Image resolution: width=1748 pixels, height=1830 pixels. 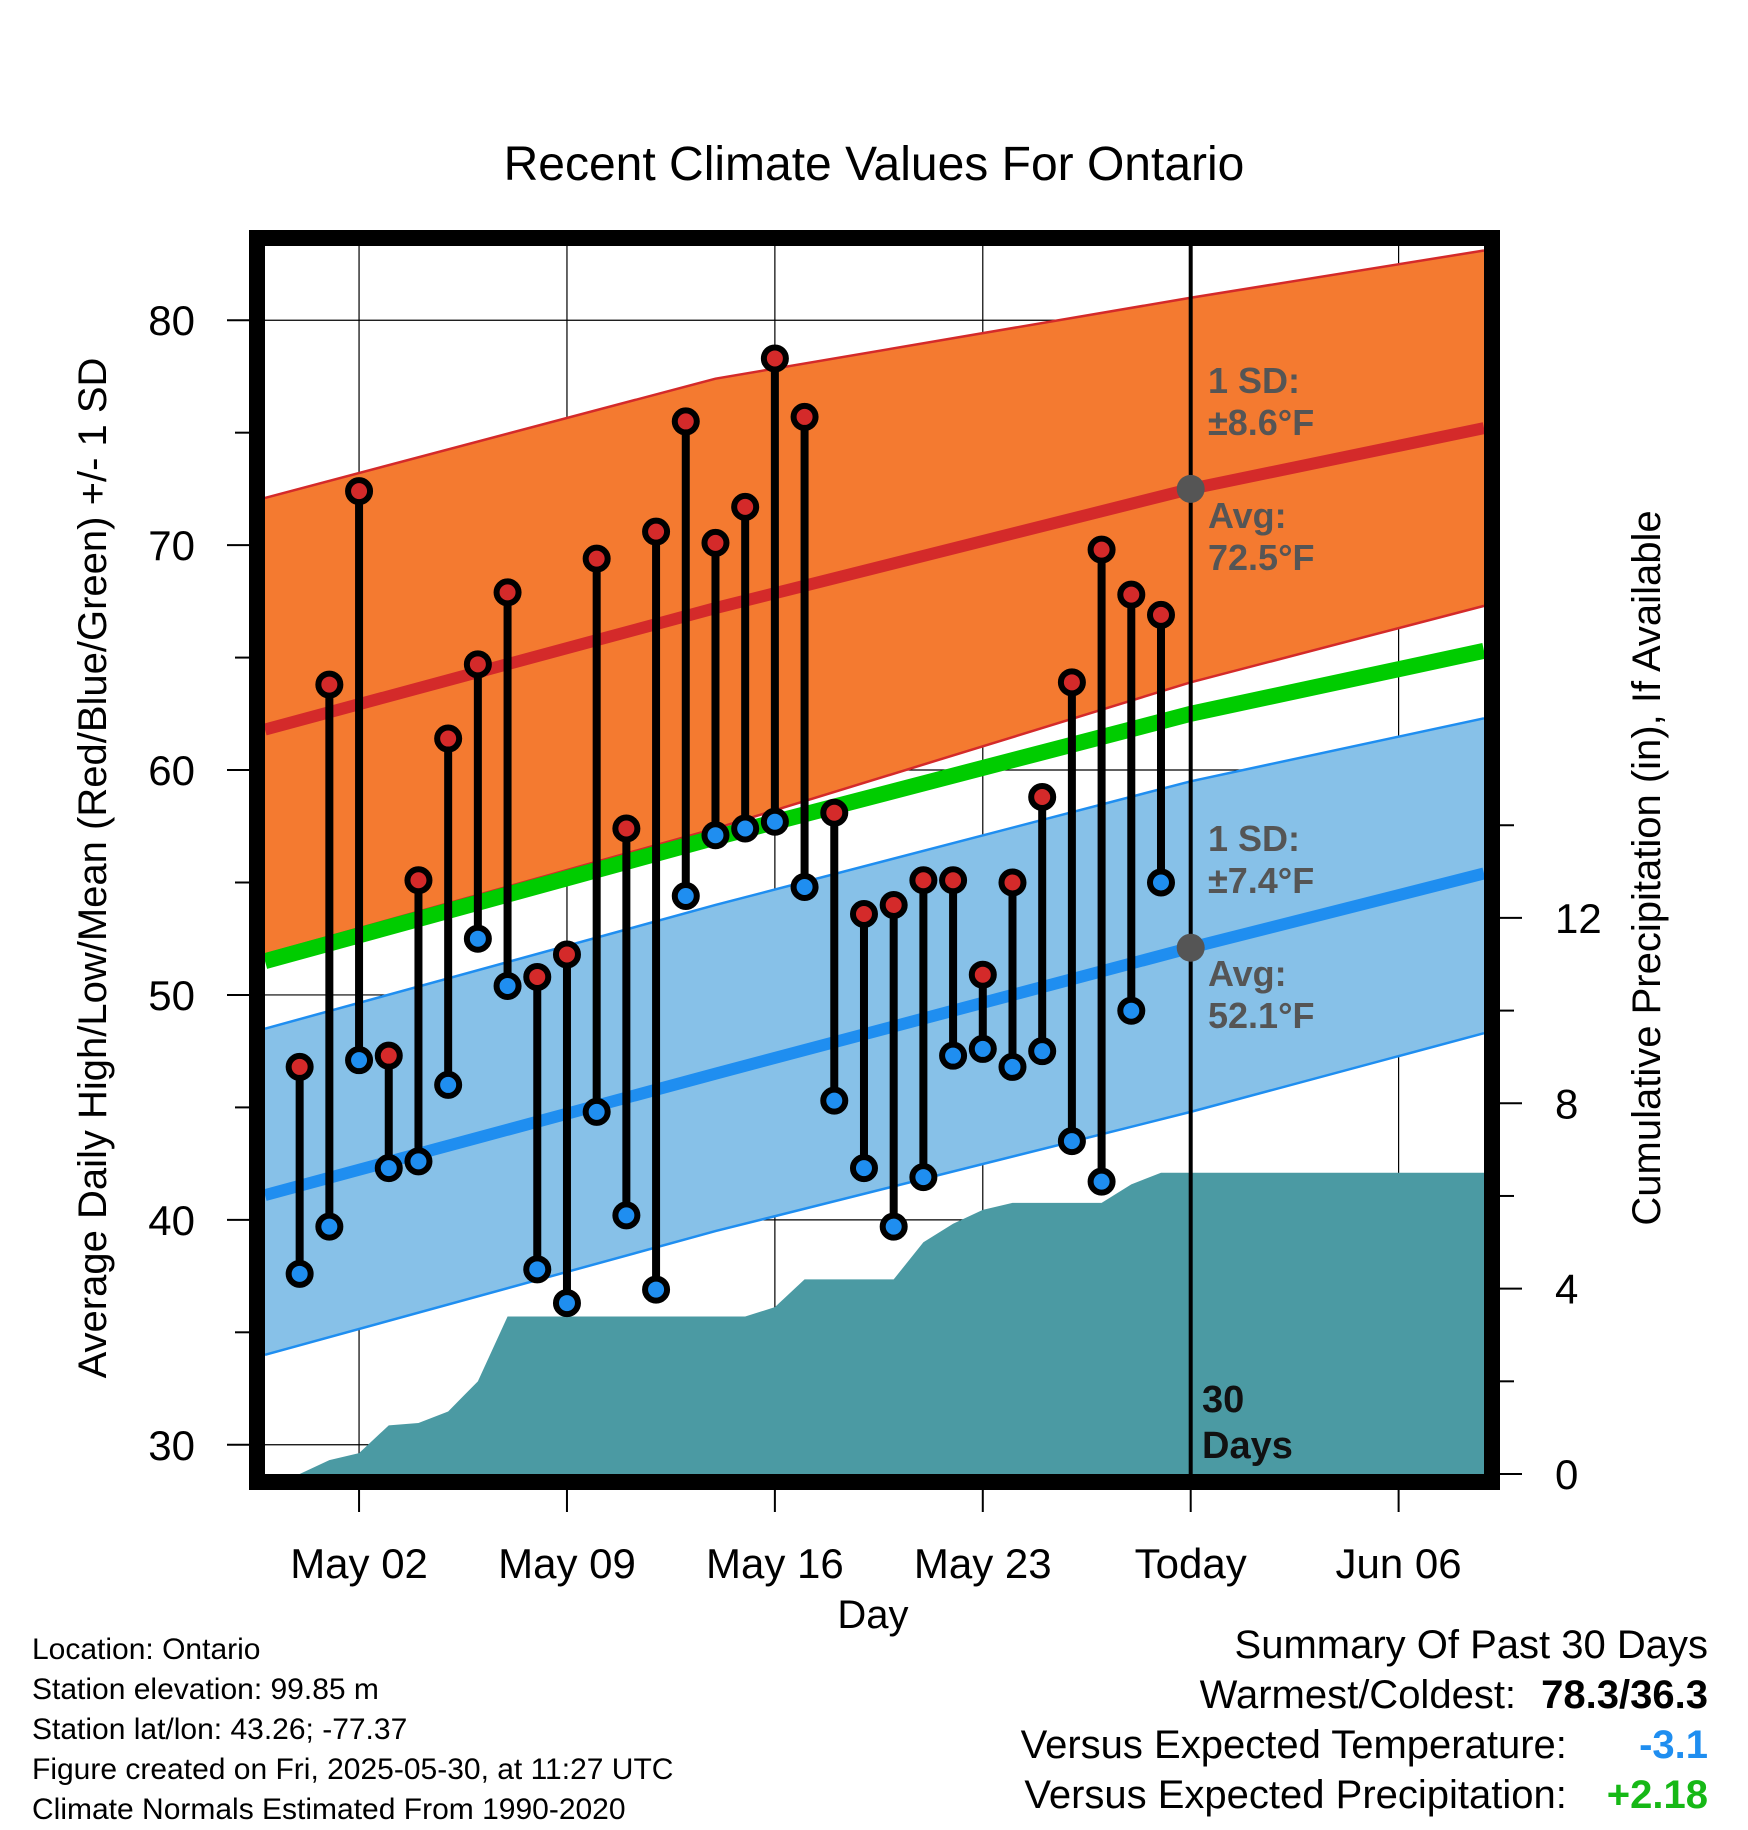 I want to click on high-avg-label: Avg:, so click(x=1247, y=515).